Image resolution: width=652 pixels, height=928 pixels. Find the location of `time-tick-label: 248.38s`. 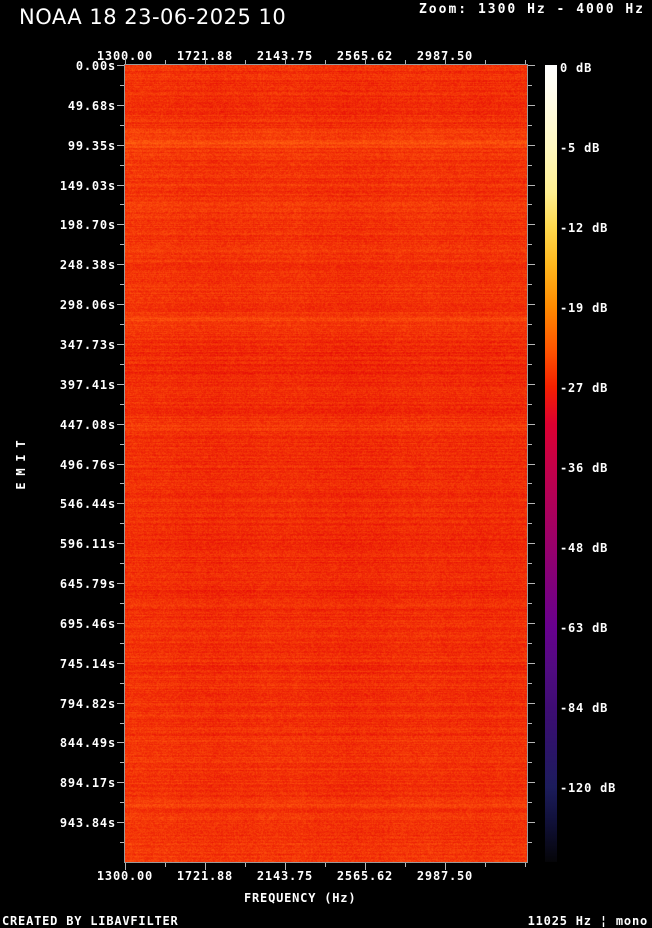

time-tick-label: 248.38s is located at coordinates (87, 265).